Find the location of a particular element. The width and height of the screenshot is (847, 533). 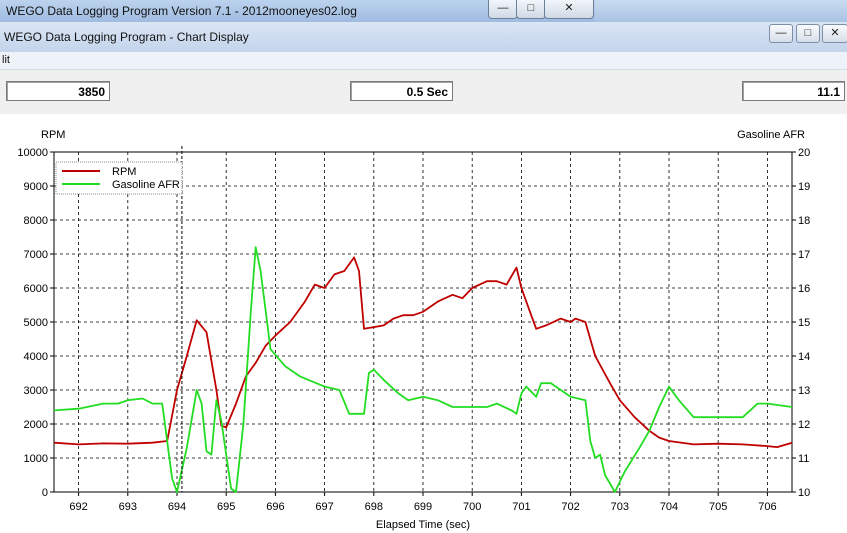

x-tick-label: 697 is located at coordinates (324, 507).